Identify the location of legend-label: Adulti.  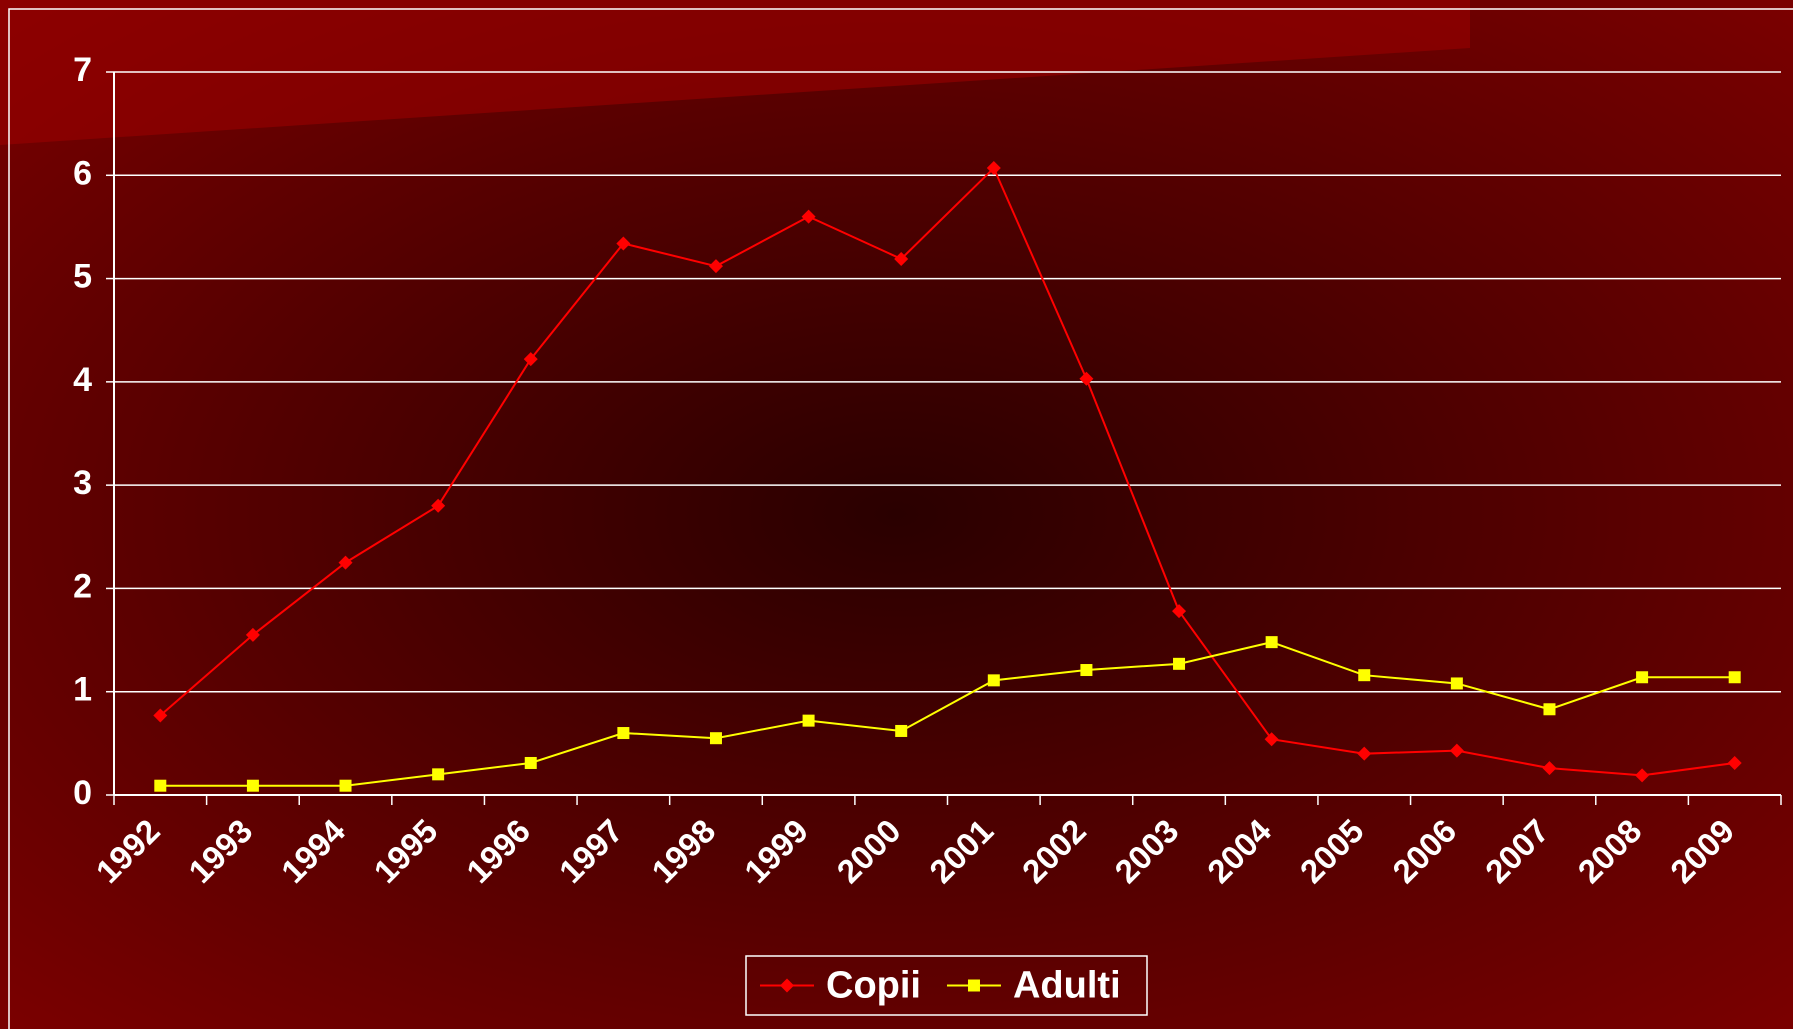
(1067, 986).